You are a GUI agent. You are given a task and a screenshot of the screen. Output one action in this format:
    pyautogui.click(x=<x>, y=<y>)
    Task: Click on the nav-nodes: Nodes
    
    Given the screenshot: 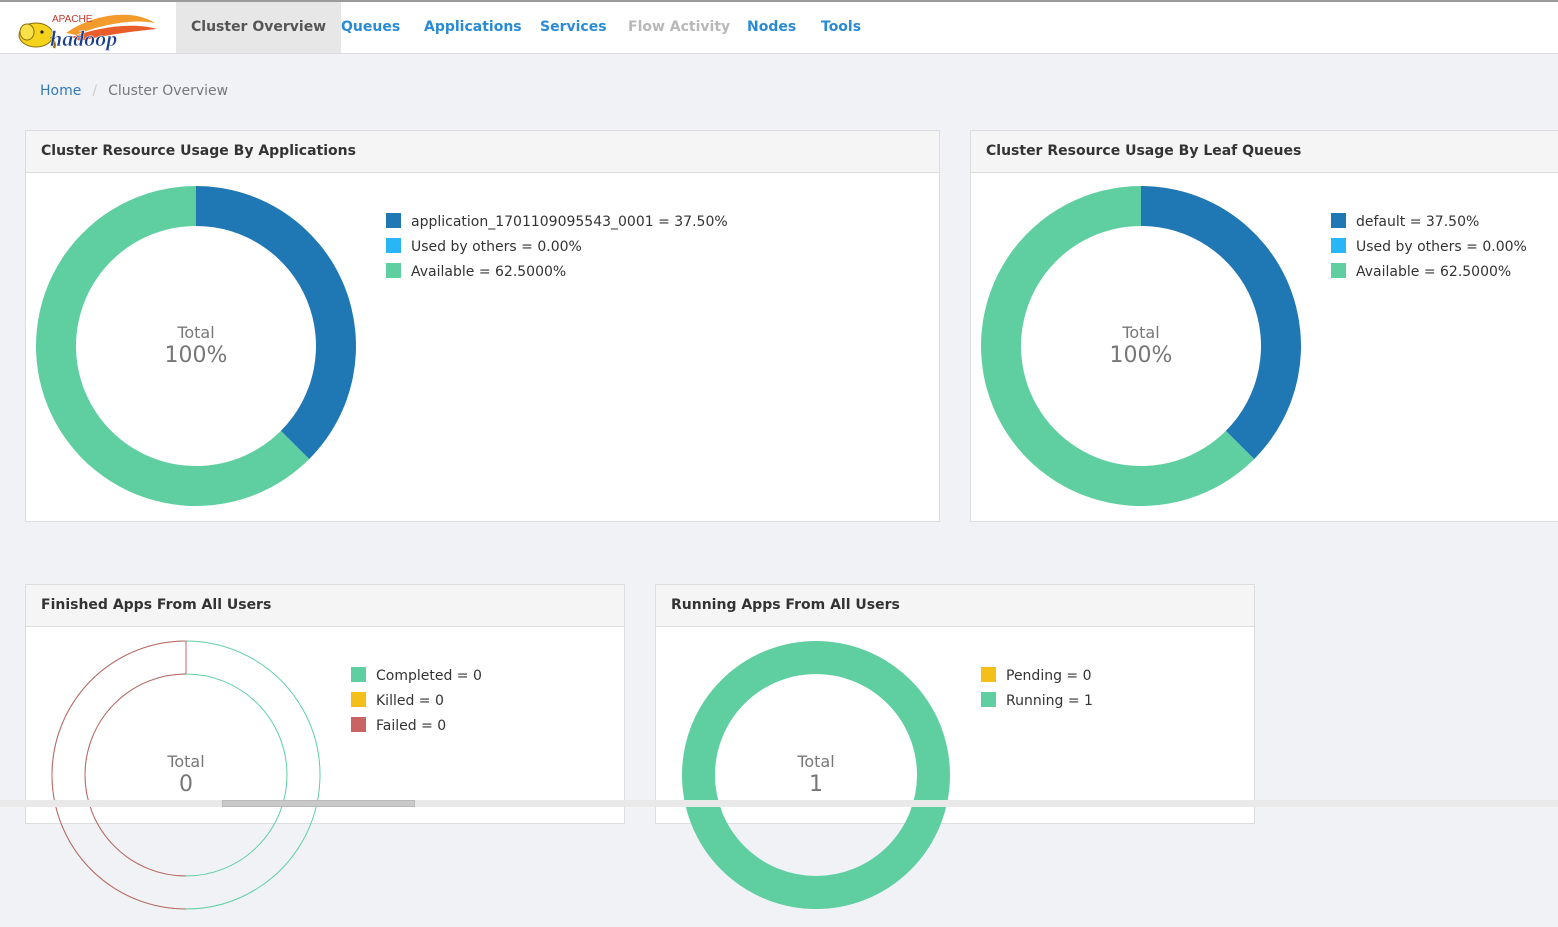 What is the action you would take?
    pyautogui.click(x=772, y=27)
    